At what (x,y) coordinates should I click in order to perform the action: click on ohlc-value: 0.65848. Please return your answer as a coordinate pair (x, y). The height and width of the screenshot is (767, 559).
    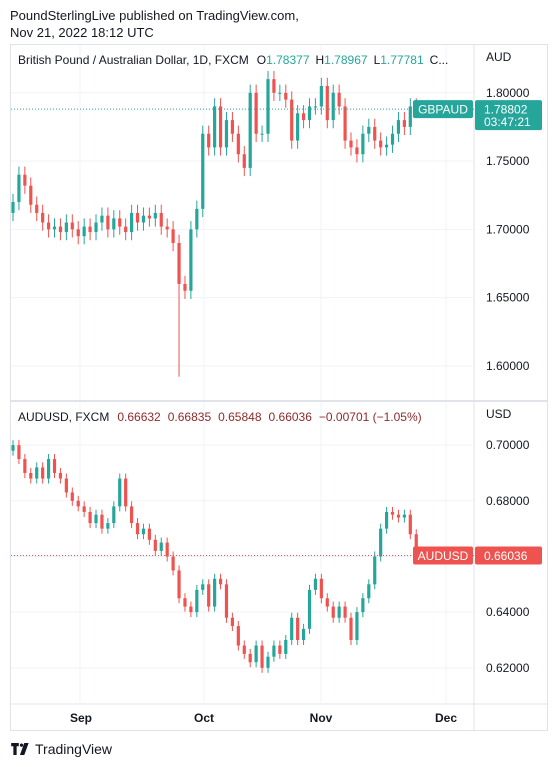
    Looking at the image, I should click on (240, 417).